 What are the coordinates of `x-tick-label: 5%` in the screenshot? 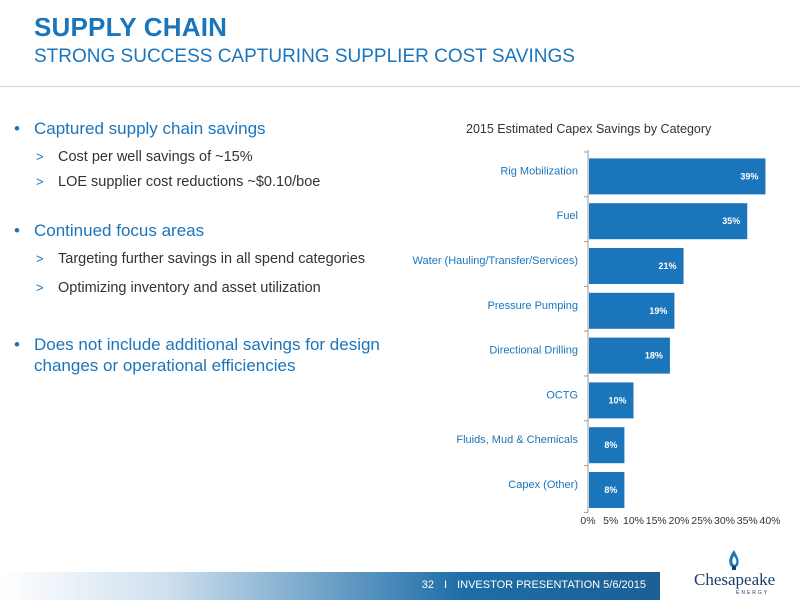 It's located at (610, 521).